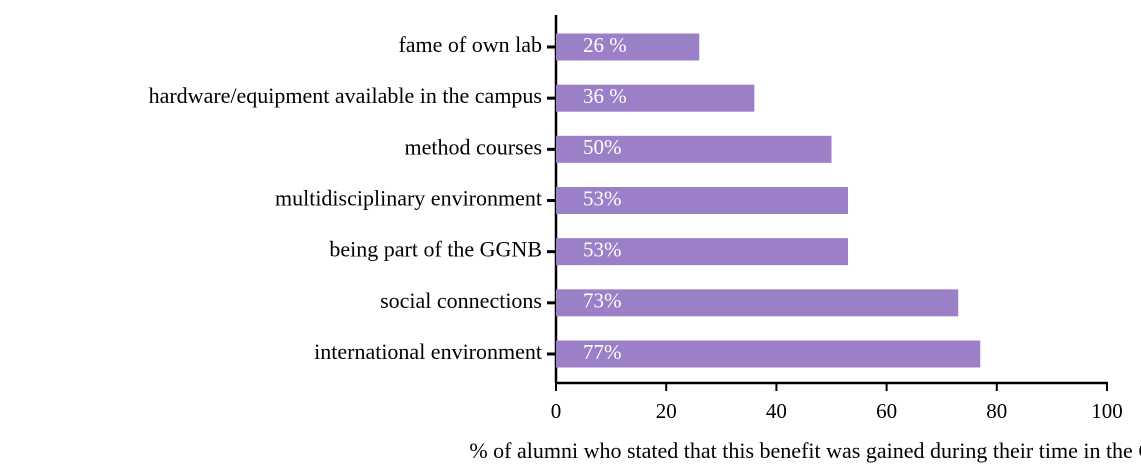 The height and width of the screenshot is (472, 1141). Describe the element at coordinates (605, 96) in the screenshot. I see `value-label: 36 %` at that location.